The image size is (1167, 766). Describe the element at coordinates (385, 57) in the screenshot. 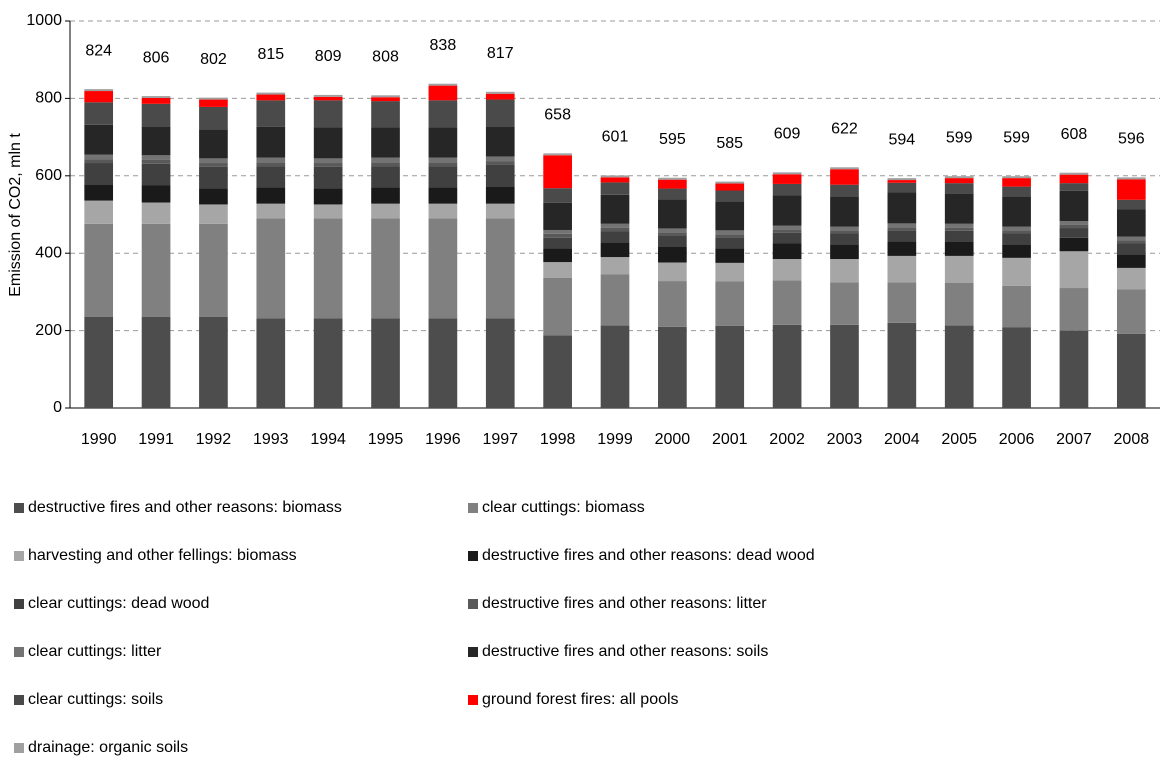

I see `total-label: 808` at that location.